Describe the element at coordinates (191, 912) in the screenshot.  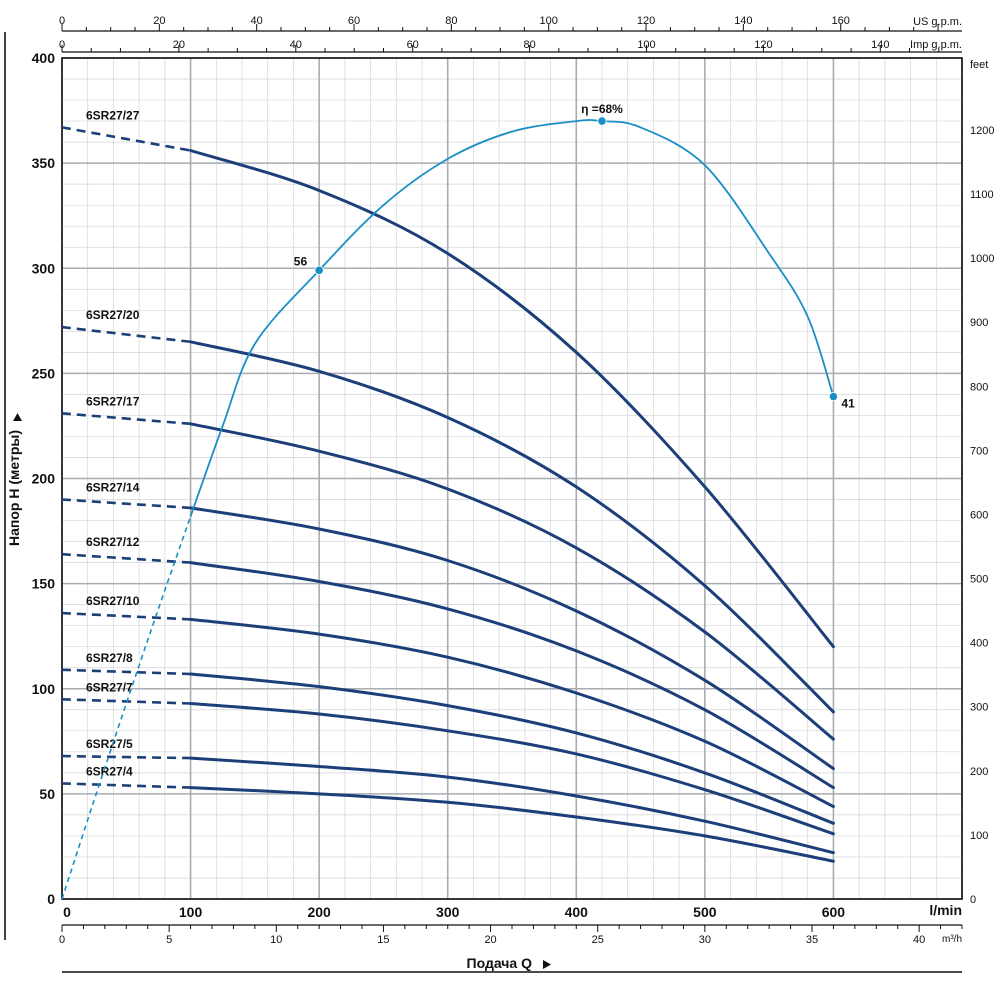
I see `tick-label-lmin: 100` at that location.